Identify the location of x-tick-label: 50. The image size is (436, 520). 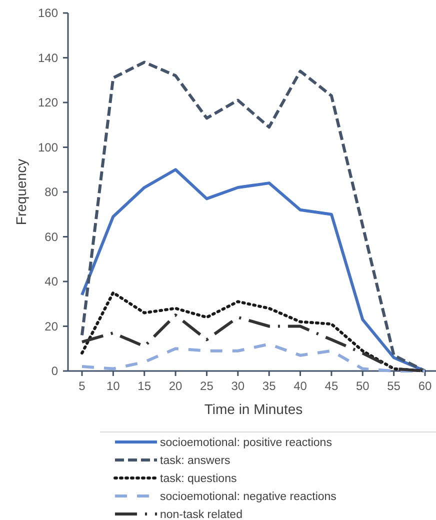
(363, 386).